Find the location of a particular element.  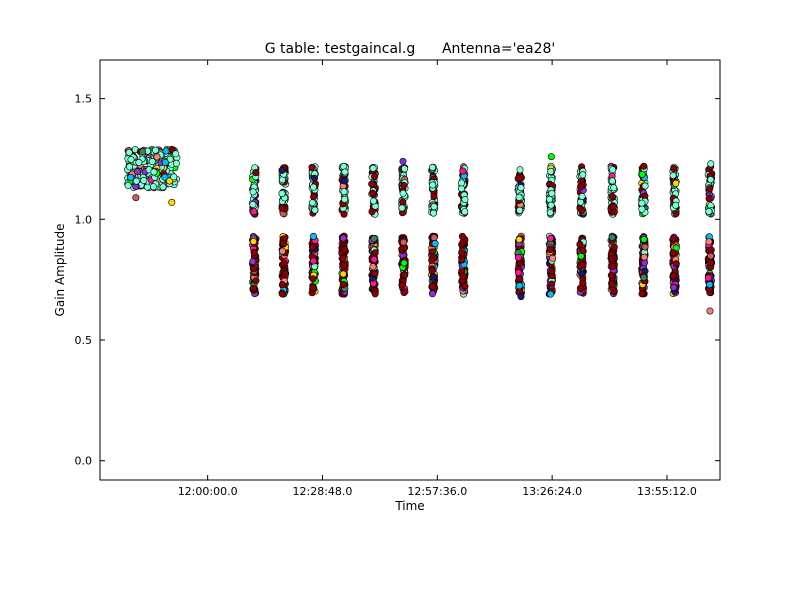

x-tick-label: 12:28:48.0 is located at coordinates (323, 491).